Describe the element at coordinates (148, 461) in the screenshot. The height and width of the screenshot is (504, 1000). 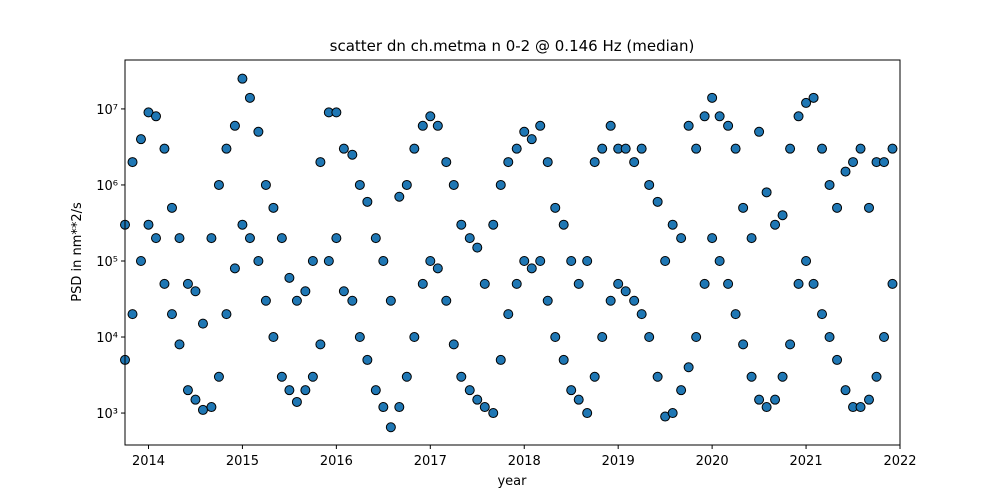
I see `x-tick-label: 2014` at that location.